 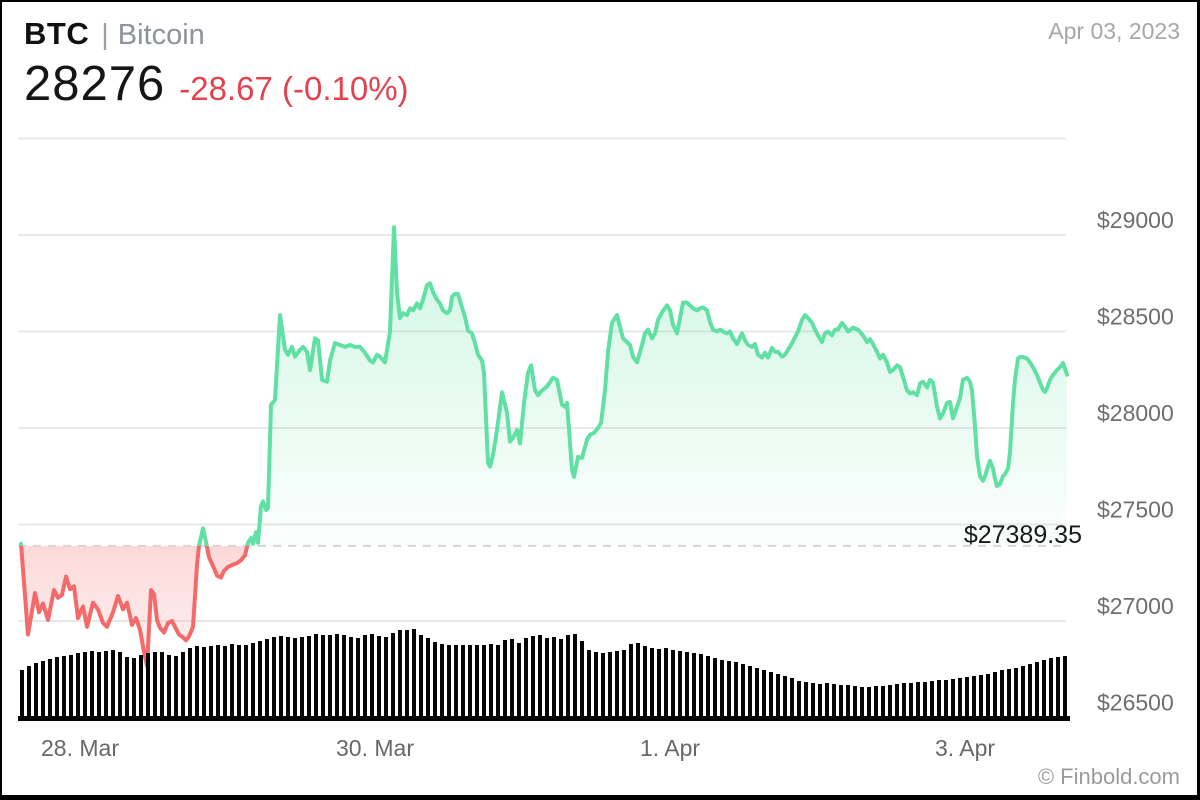 I want to click on copyright-credit: © Finbold.com, so click(x=1108, y=776).